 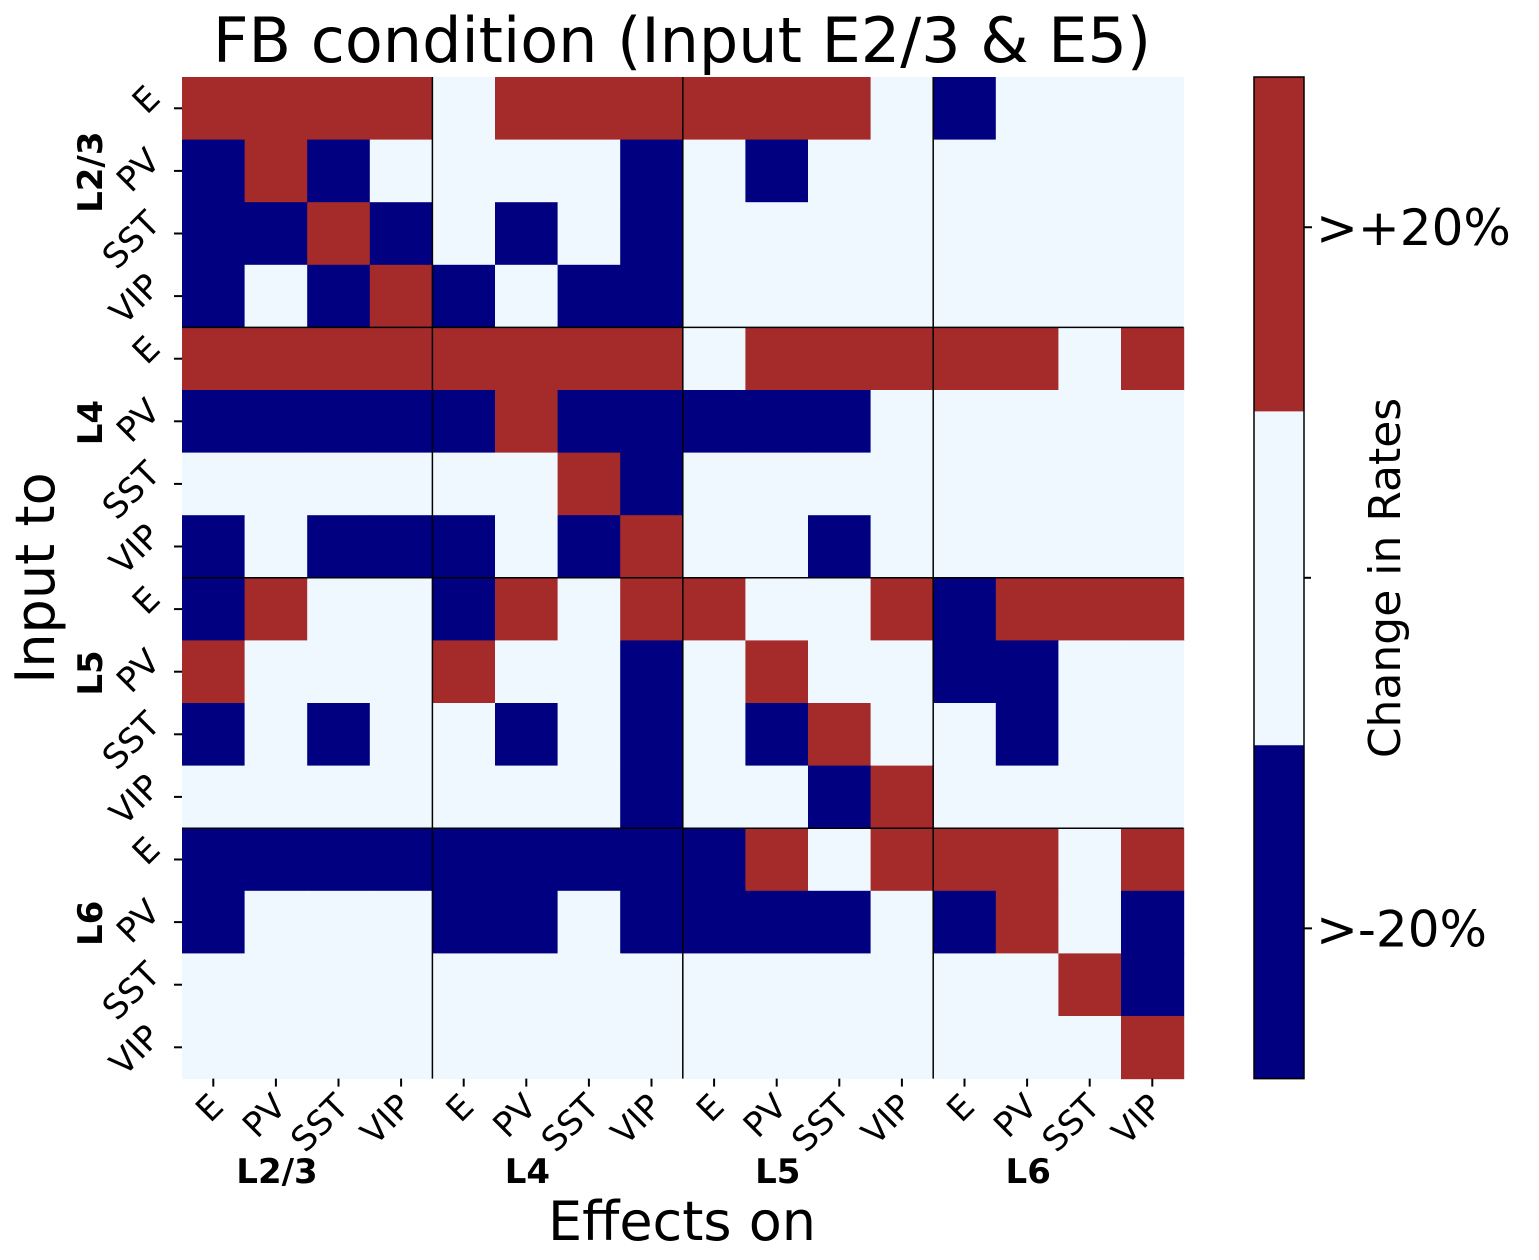 What do you see at coordinates (132, 741) in the screenshot?
I see `y-tick-label: SST` at bounding box center [132, 741].